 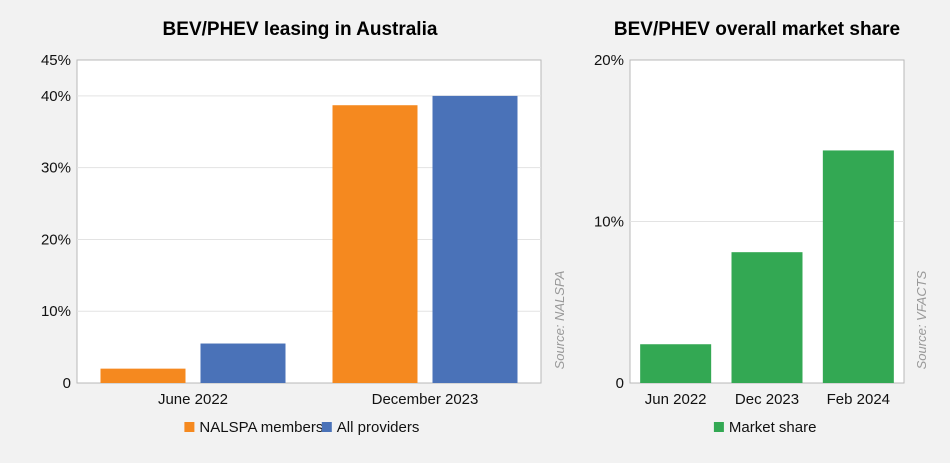 What do you see at coordinates (378, 427) in the screenshot?
I see `legend-label: All providers` at bounding box center [378, 427].